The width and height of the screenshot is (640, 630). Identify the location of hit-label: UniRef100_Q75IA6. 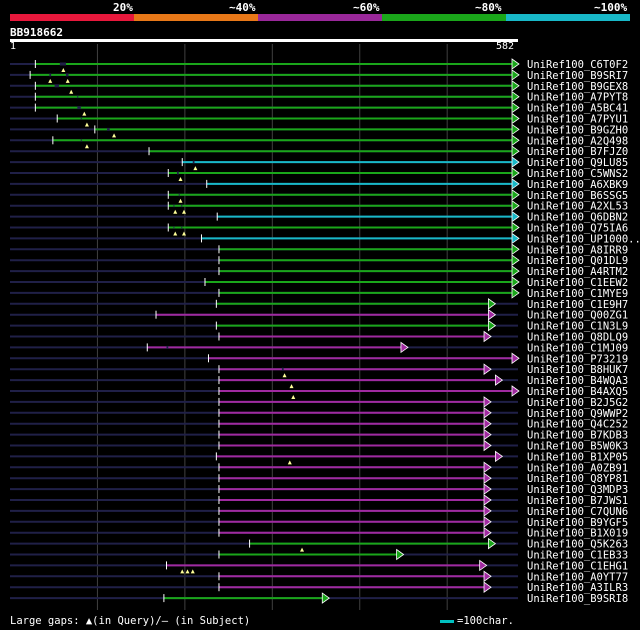
(577, 229).